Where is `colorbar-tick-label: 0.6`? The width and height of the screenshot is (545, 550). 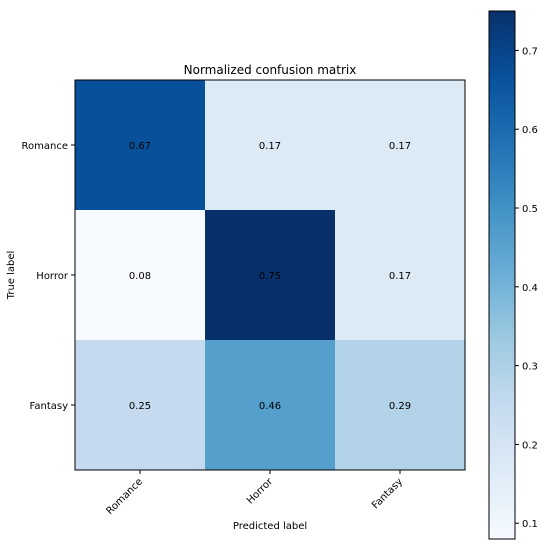 colorbar-tick-label: 0.6 is located at coordinates (530, 130).